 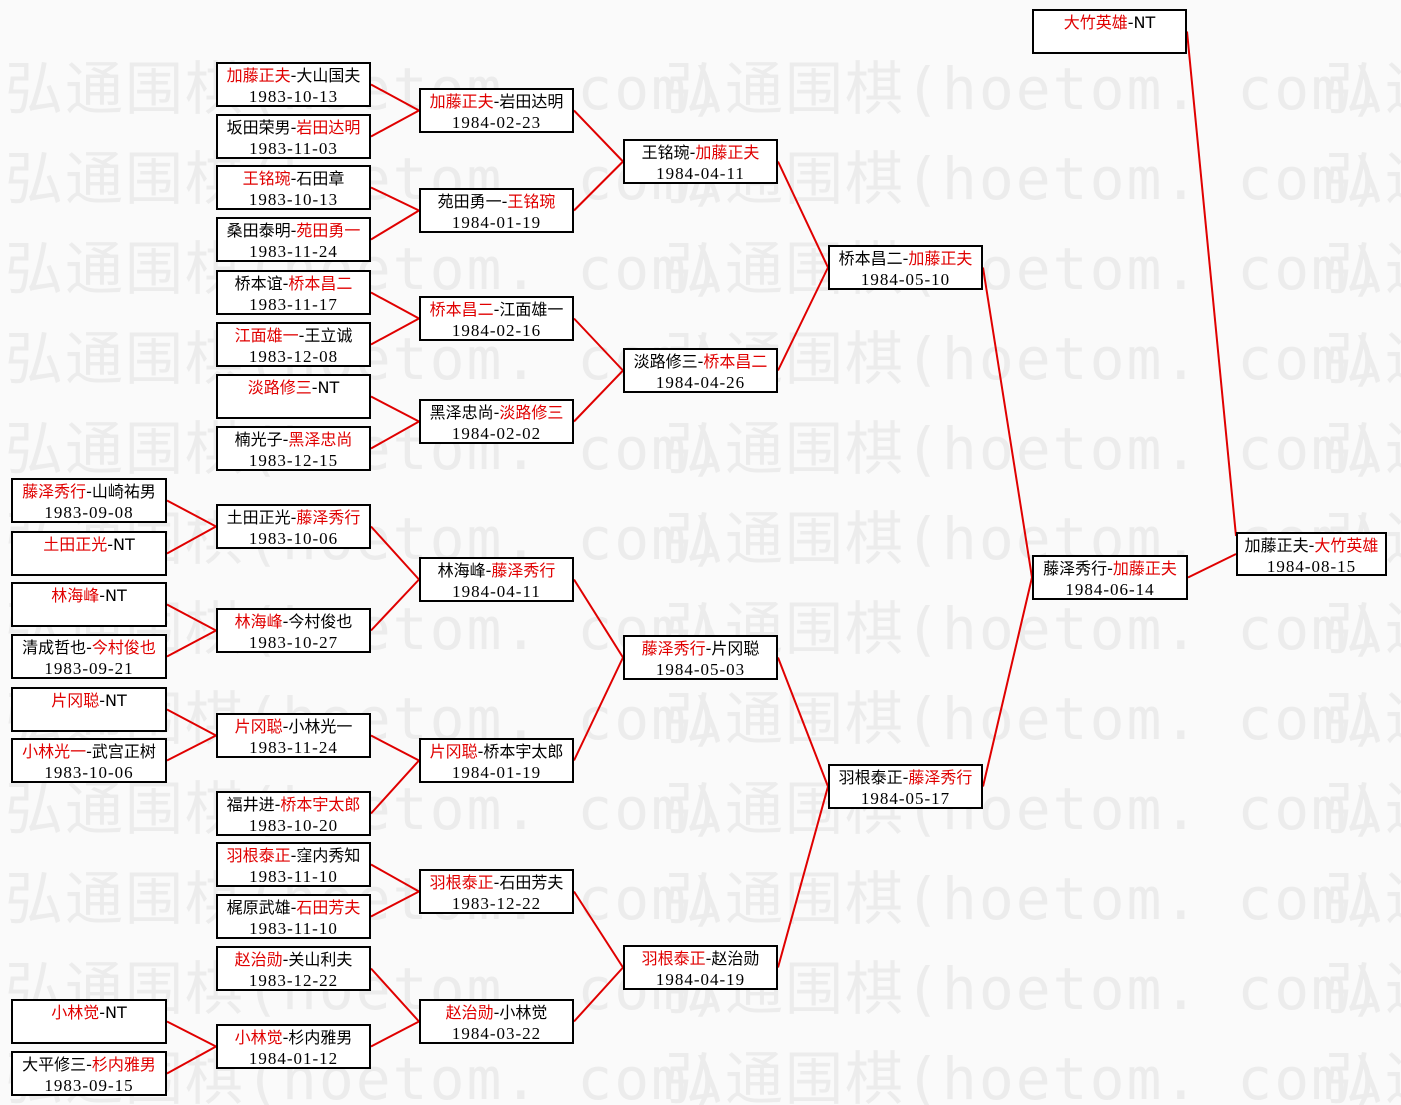 I want to click on match-box: 苑田勇一-王铭琬 1984-01-19, so click(x=496, y=210).